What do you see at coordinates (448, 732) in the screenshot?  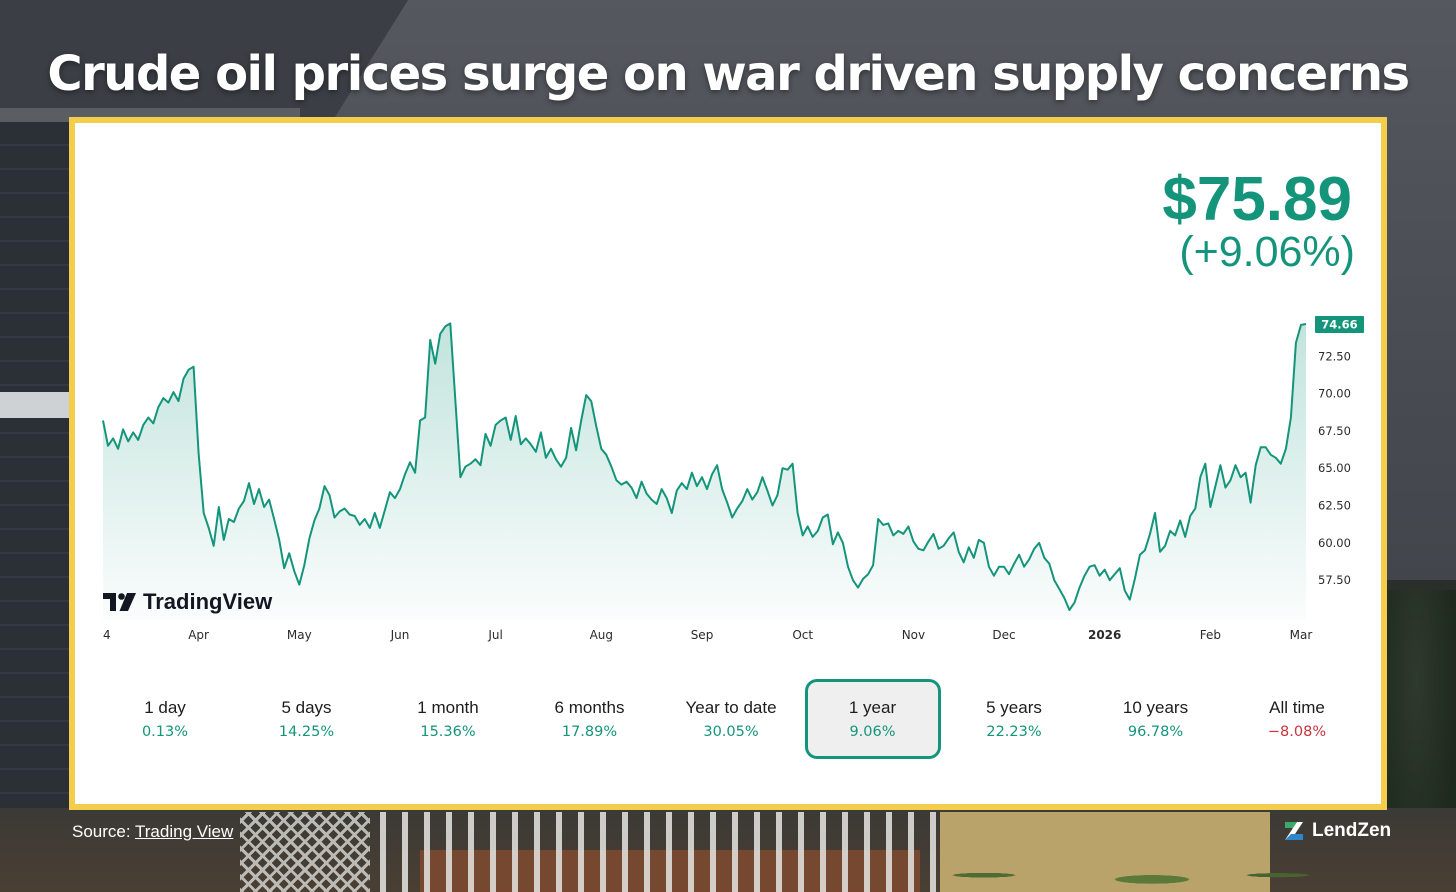 I see `period-change: 15.36%` at bounding box center [448, 732].